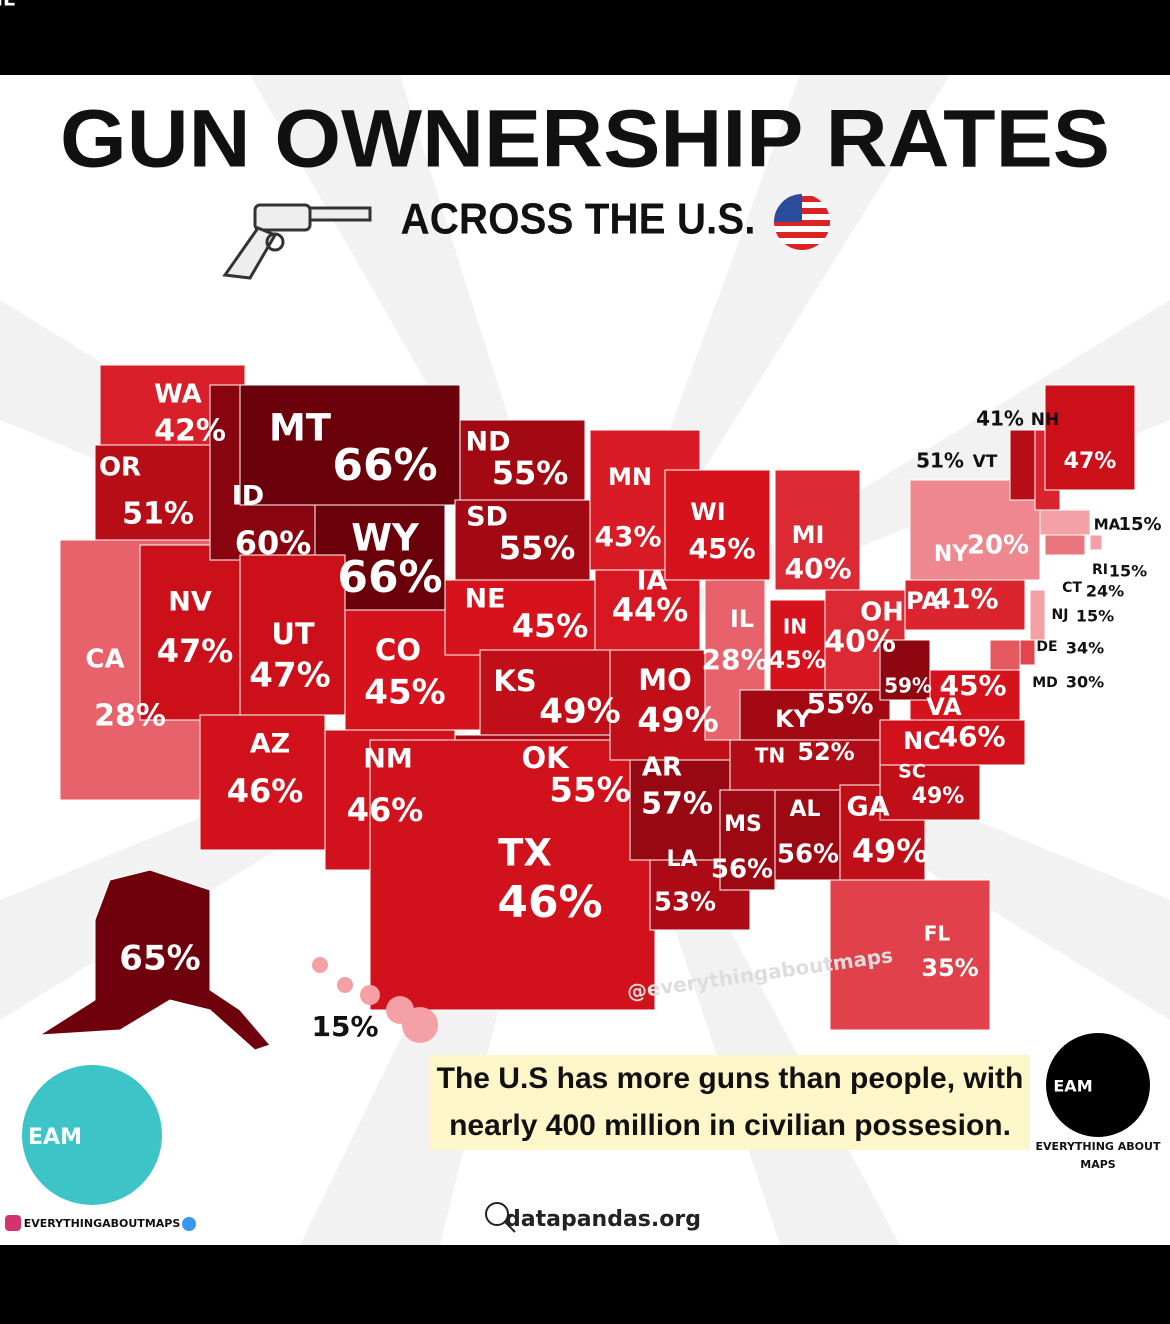 The width and height of the screenshot is (1170, 1324). Describe the element at coordinates (804, 809) in the screenshot. I see `state-abbr: AL` at that location.